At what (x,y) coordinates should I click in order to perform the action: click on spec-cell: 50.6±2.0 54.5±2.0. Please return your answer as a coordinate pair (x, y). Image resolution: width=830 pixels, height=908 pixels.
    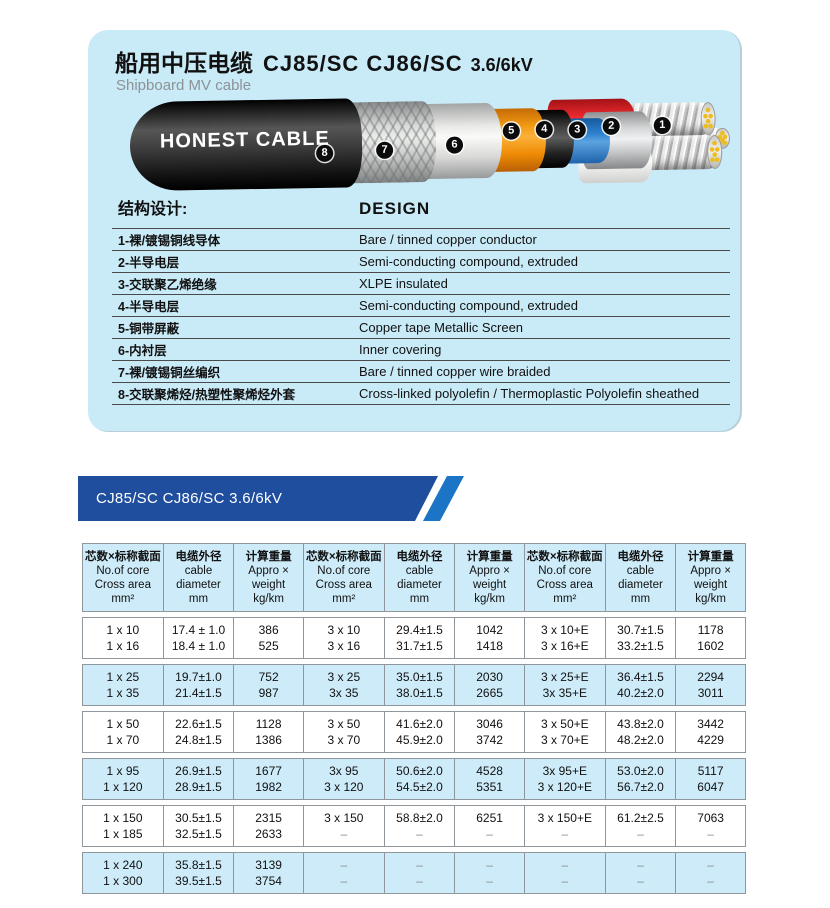
    Looking at the image, I should click on (420, 779).